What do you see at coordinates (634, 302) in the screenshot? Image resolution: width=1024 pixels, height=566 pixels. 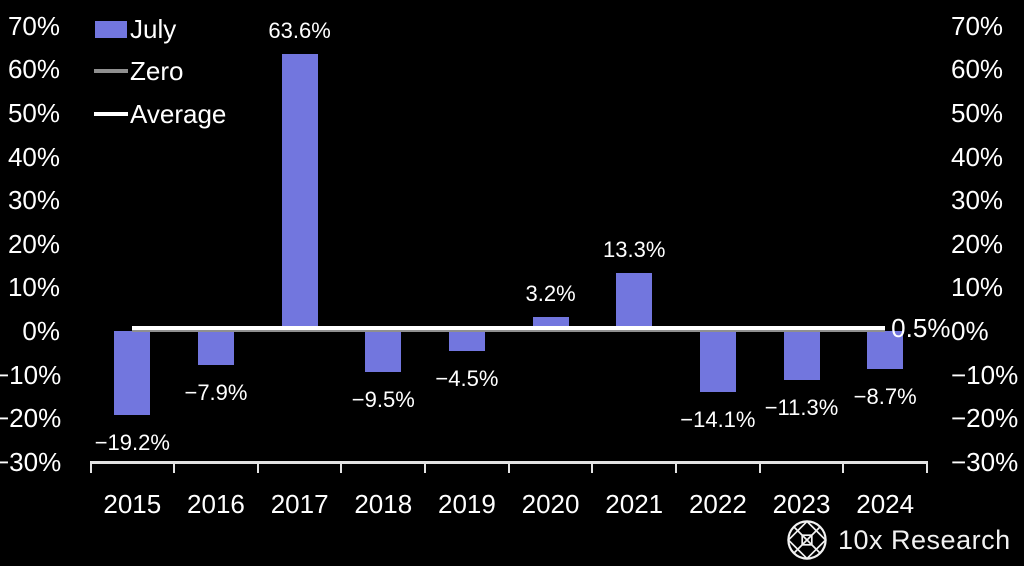 I see `bar-2021` at bounding box center [634, 302].